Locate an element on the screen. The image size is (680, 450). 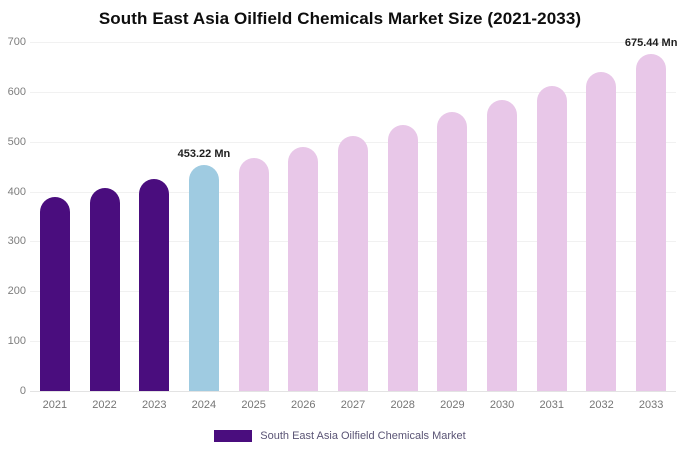
x-axis-tick-label-2023: 2023 is located at coordinates (154, 405).